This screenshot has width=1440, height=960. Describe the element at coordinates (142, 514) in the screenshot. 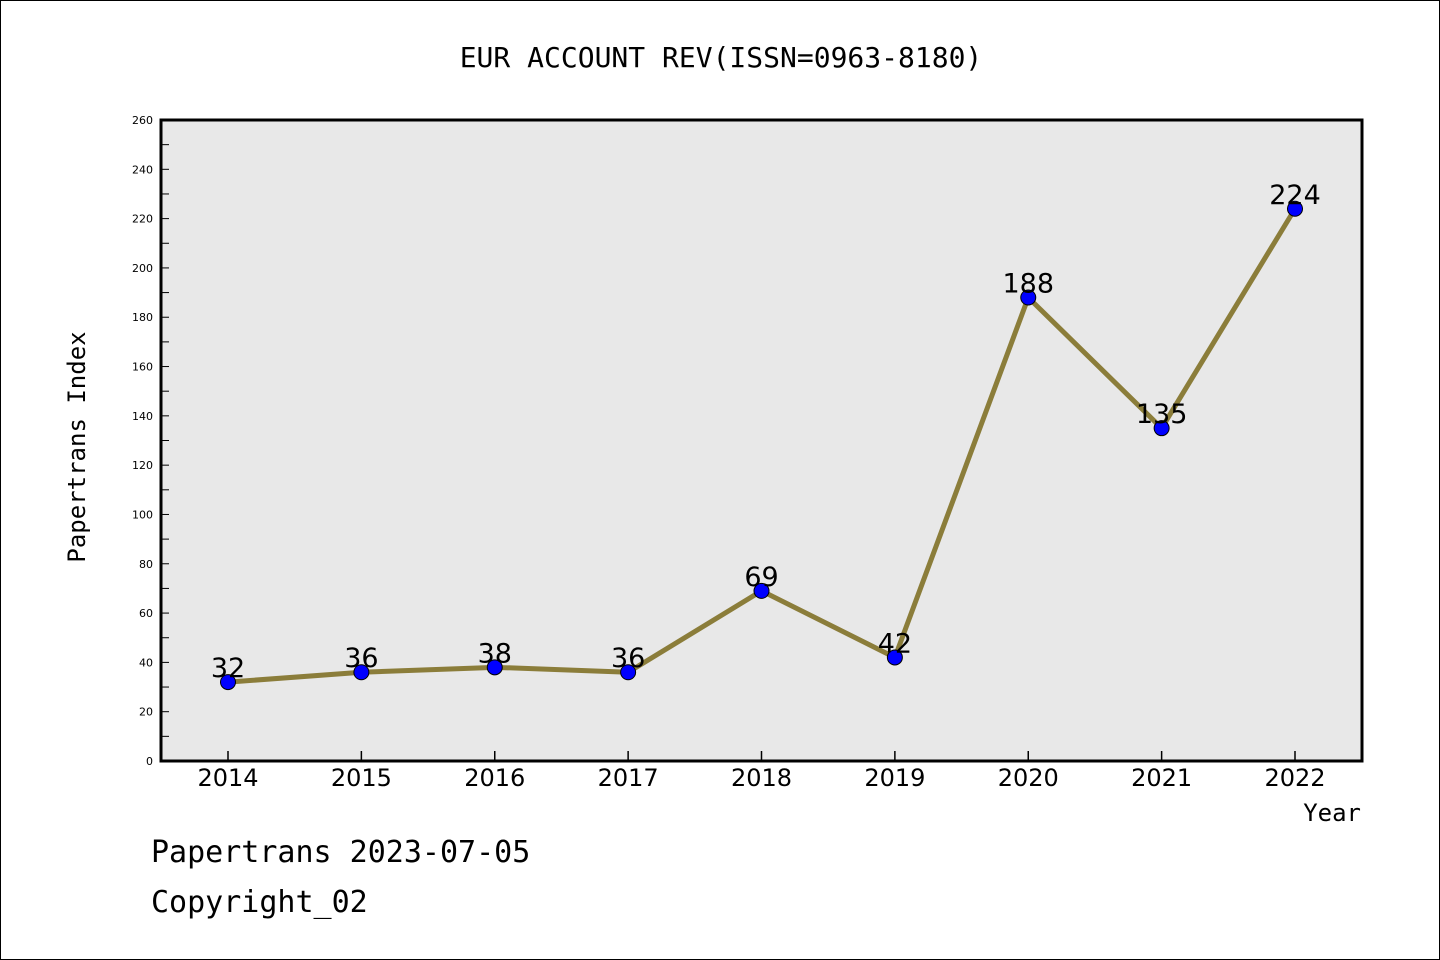

I see `y-tick-label: 100` at that location.